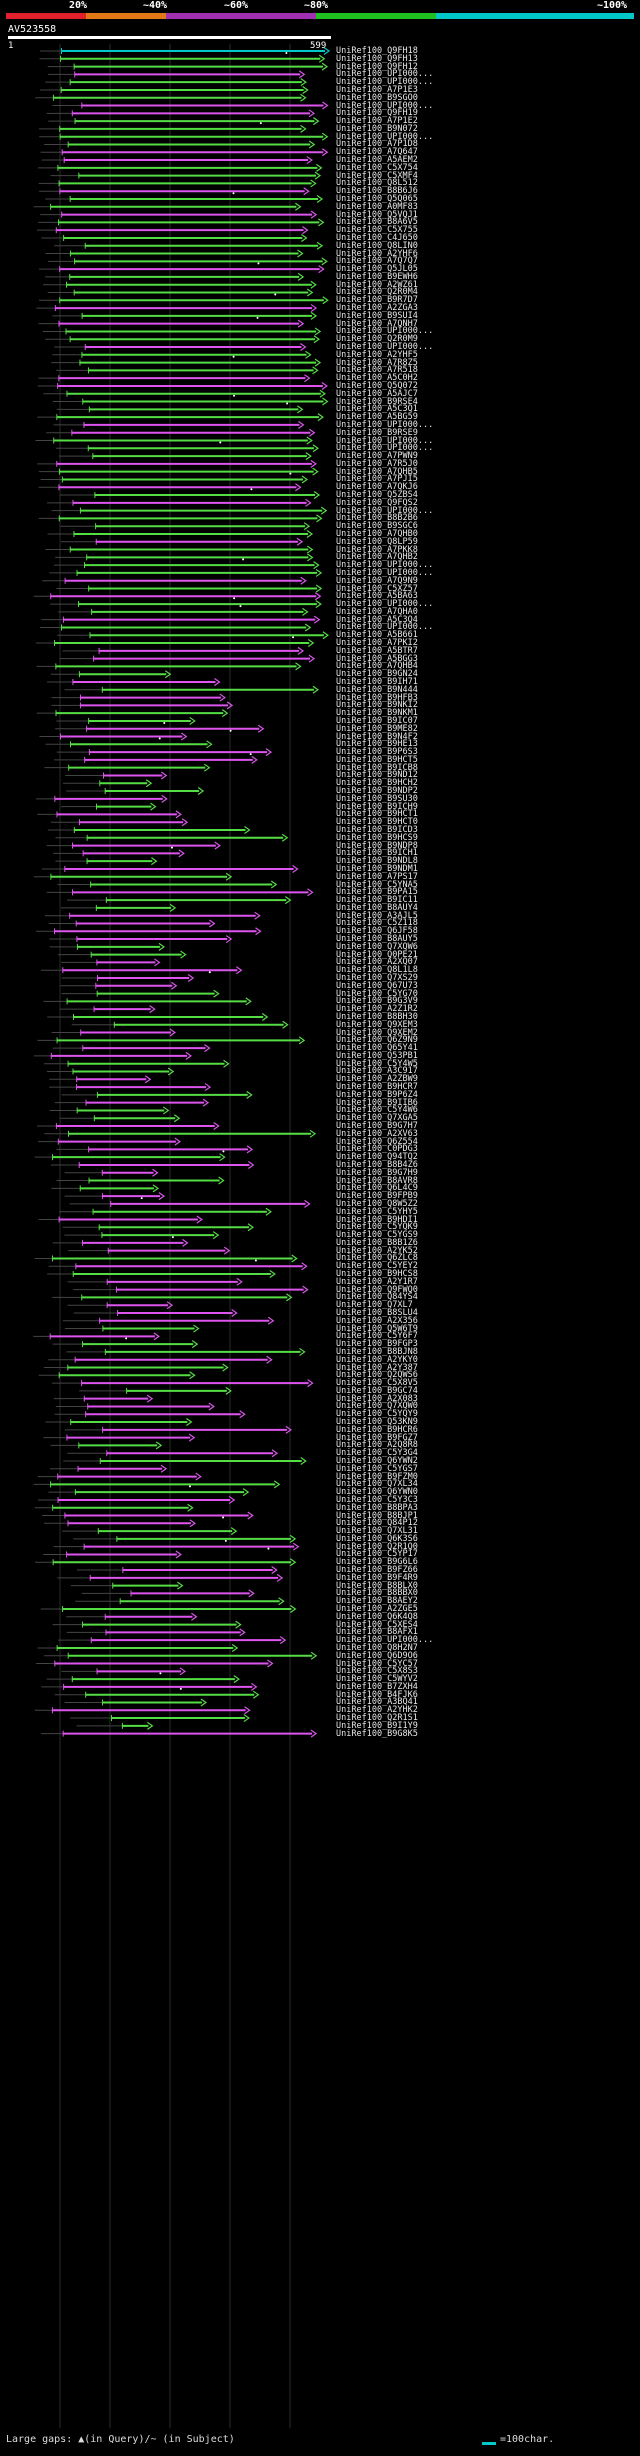 The width and height of the screenshot is (640, 2456). I want to click on hit-name-link: UniRef100_B8A6V5, so click(377, 222).